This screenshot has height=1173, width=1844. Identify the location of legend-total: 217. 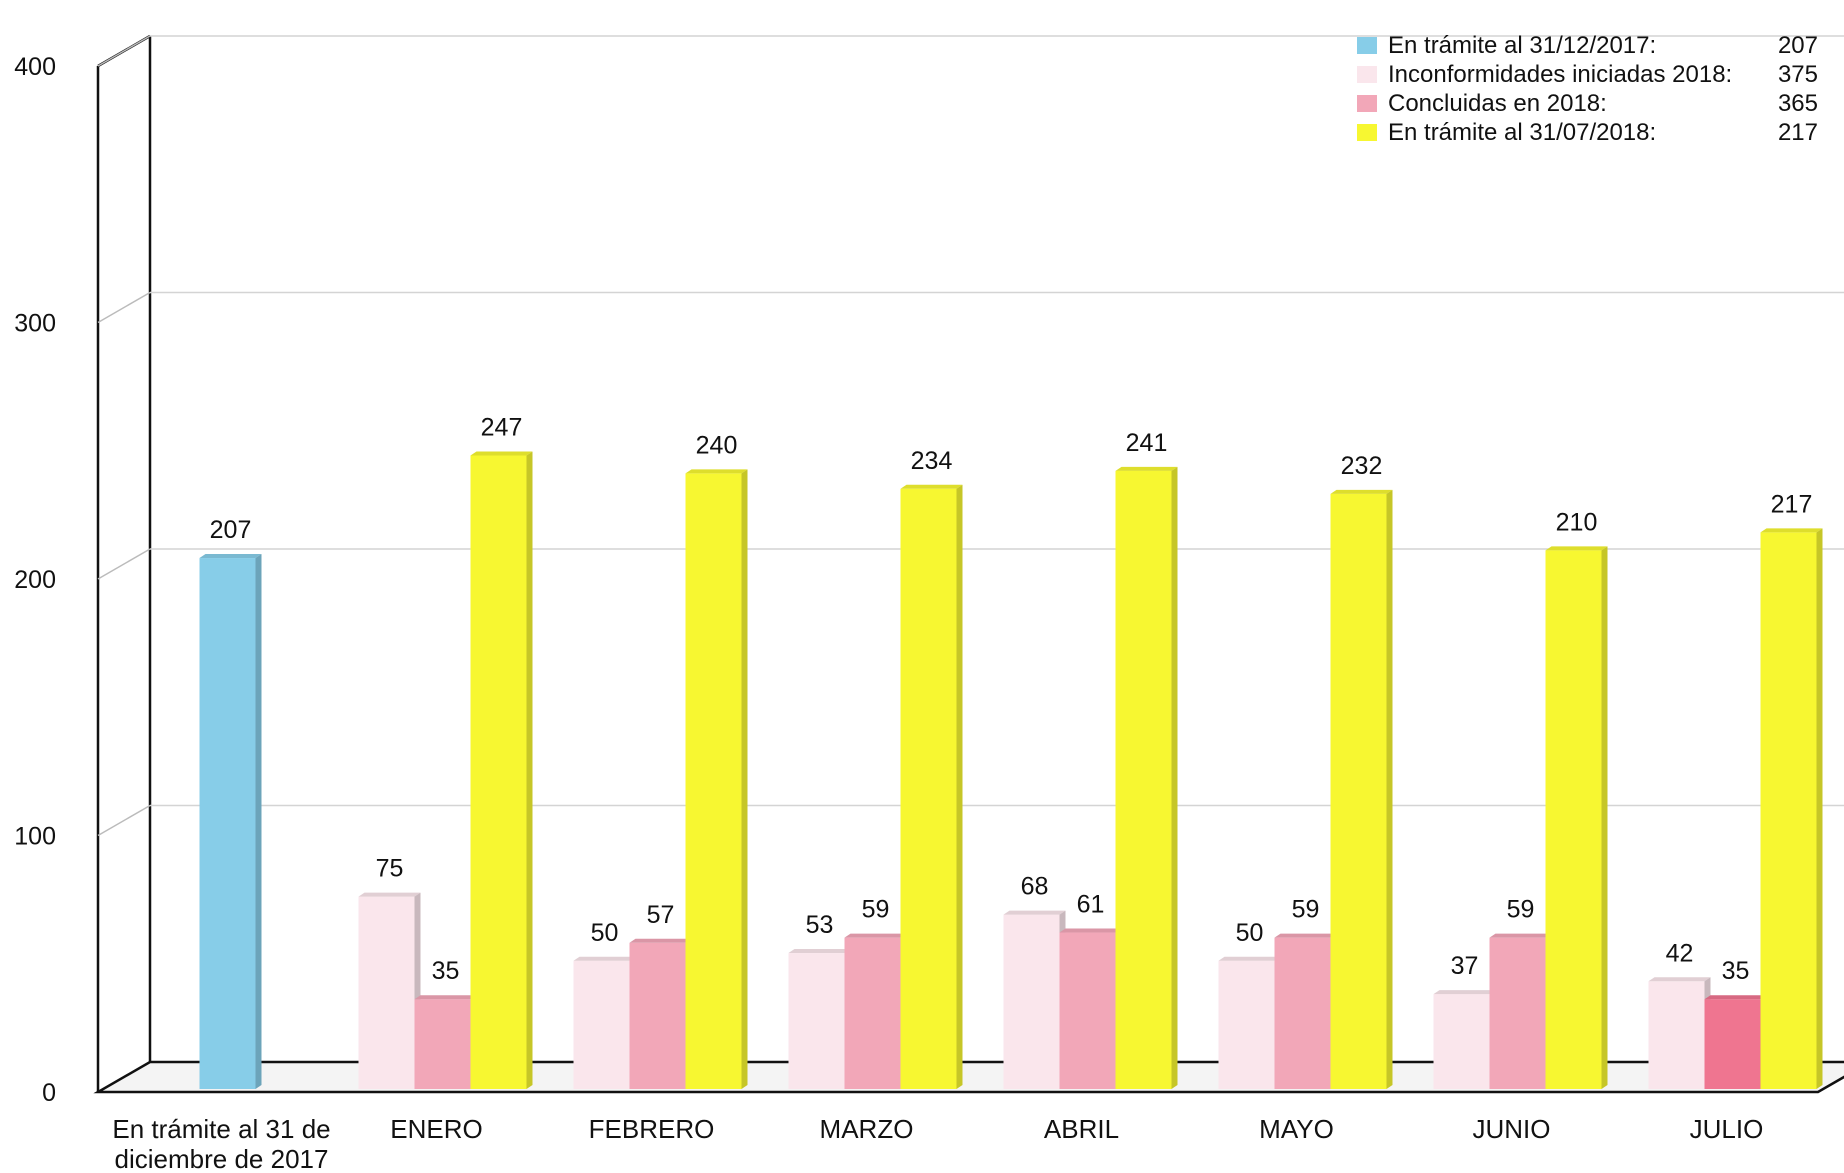
(1798, 132).